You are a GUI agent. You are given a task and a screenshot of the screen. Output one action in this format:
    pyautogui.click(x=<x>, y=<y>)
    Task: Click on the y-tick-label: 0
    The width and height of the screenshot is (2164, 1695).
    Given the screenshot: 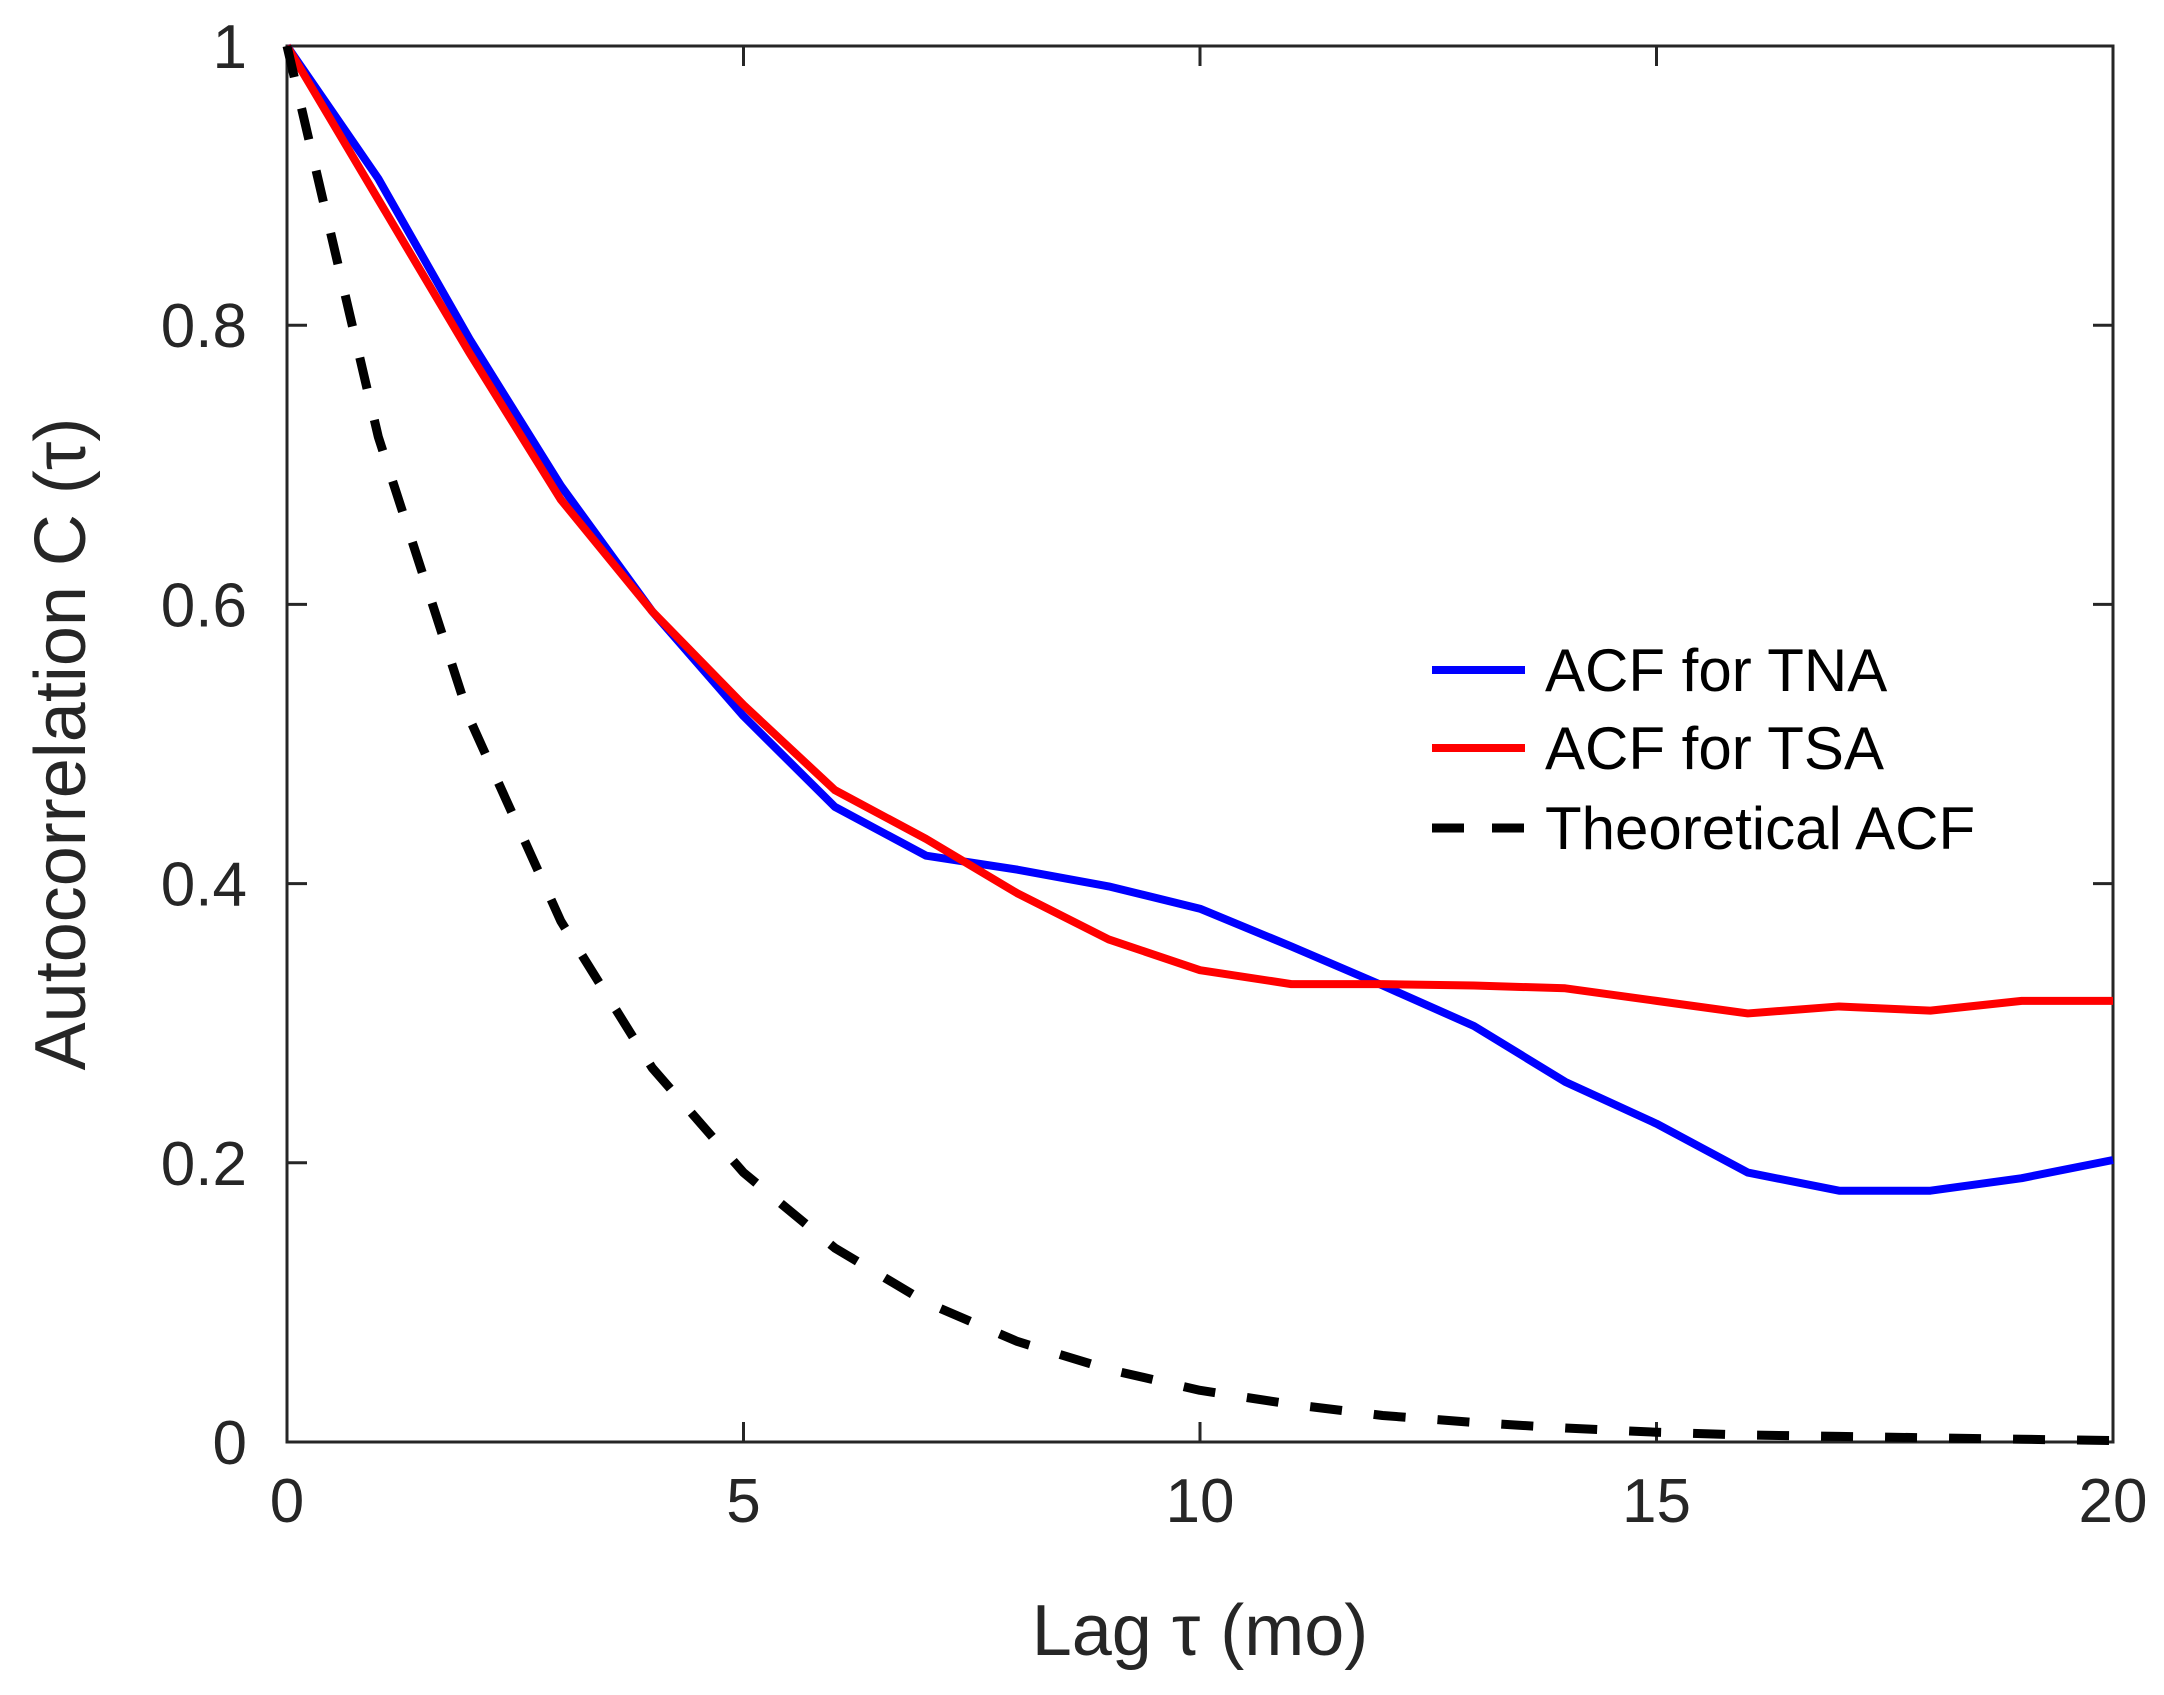 What is the action you would take?
    pyautogui.click(x=230, y=1443)
    